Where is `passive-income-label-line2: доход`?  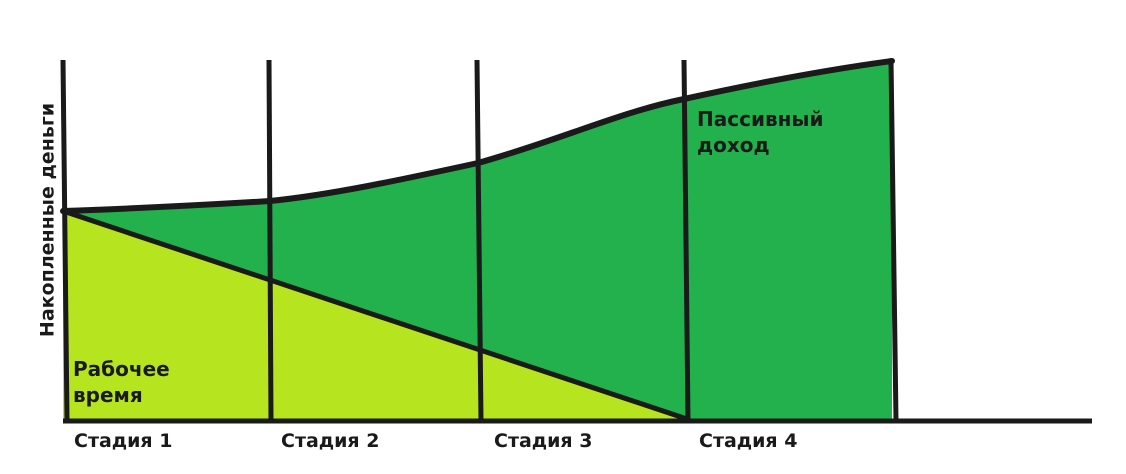
passive-income-label-line2: доход is located at coordinates (733, 145).